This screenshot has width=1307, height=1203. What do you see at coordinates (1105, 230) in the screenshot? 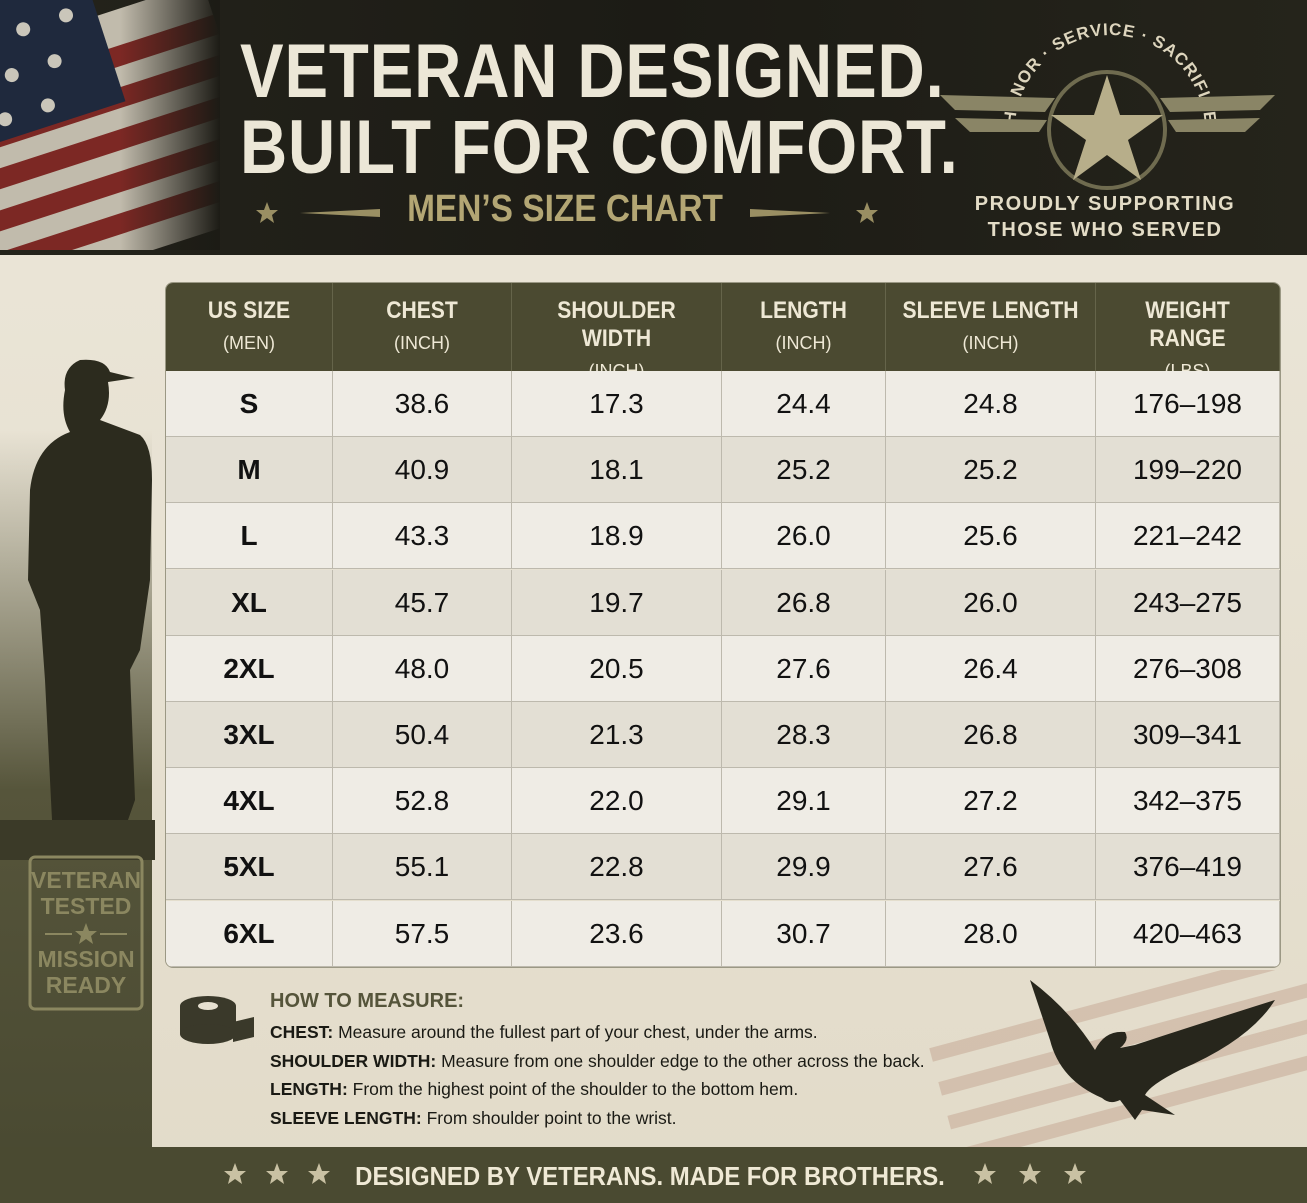
I see `emblem-text: THOSE WHO SERVED` at bounding box center [1105, 230].